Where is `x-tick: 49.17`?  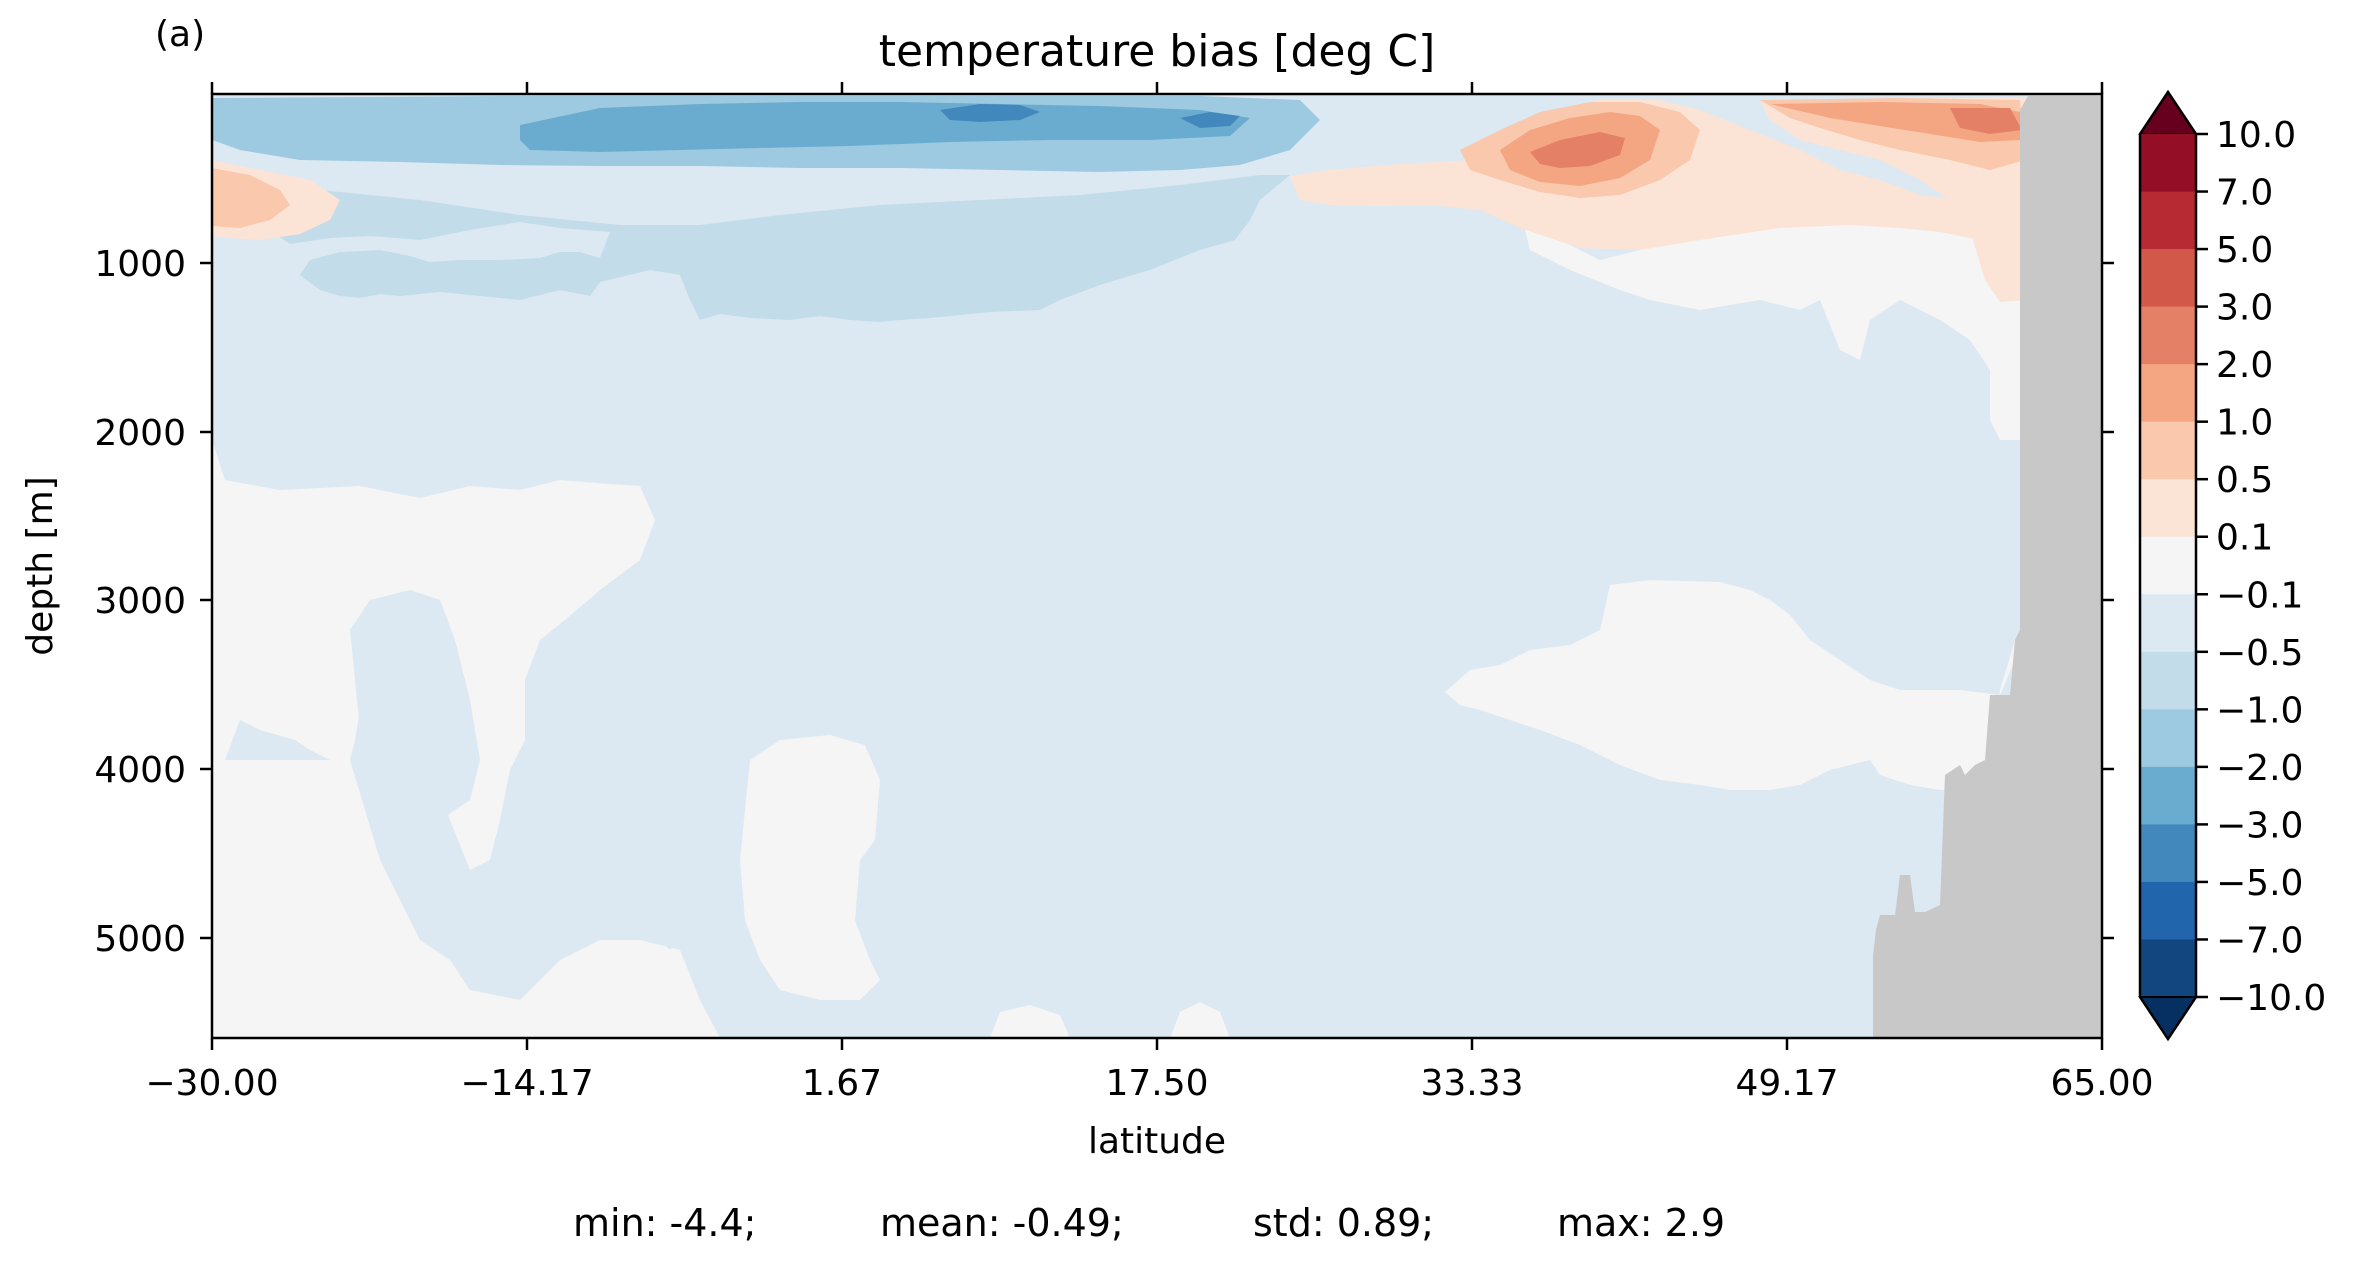
x-tick: 49.17 is located at coordinates (1787, 593).